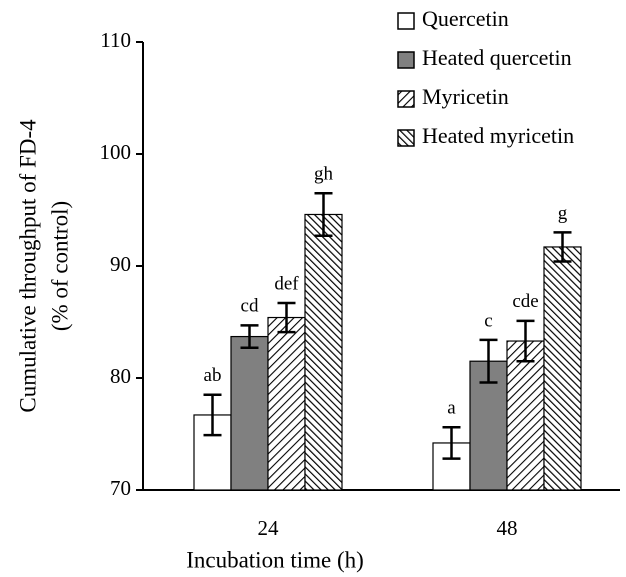 This screenshot has width=626, height=577. What do you see at coordinates (497, 57) in the screenshot?
I see `legend-label: Heated quercetin` at bounding box center [497, 57].